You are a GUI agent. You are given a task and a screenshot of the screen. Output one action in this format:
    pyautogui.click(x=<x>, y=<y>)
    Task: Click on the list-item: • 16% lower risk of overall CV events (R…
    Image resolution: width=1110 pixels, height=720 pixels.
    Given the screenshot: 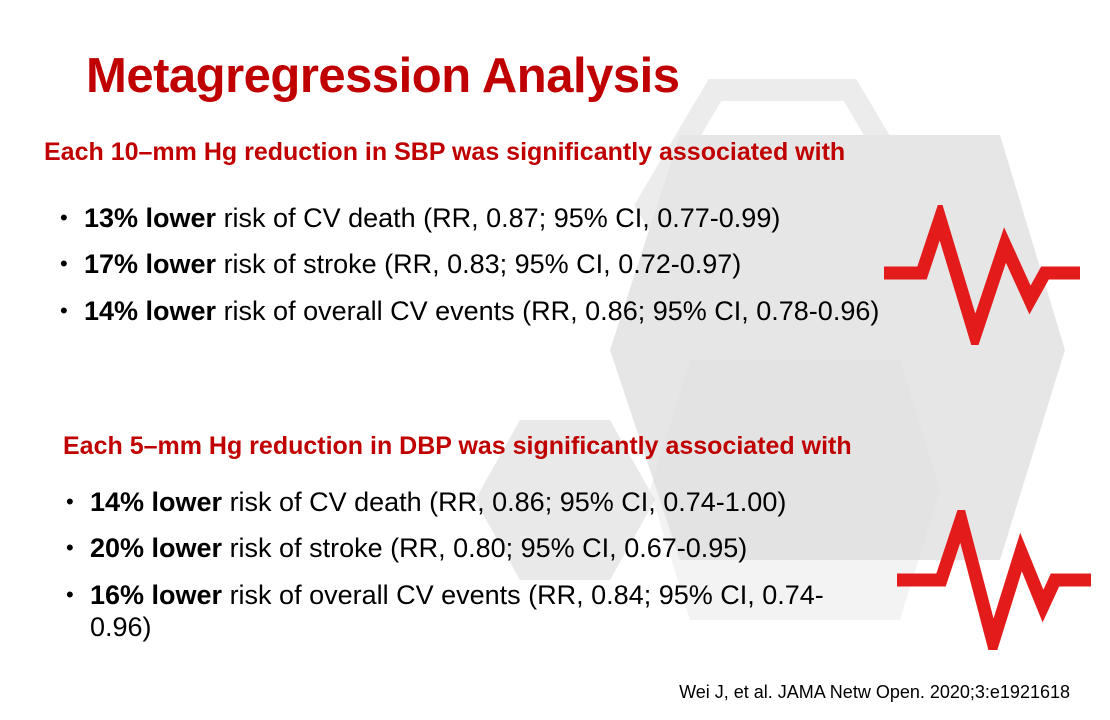 What is the action you would take?
    pyautogui.click(x=466, y=611)
    